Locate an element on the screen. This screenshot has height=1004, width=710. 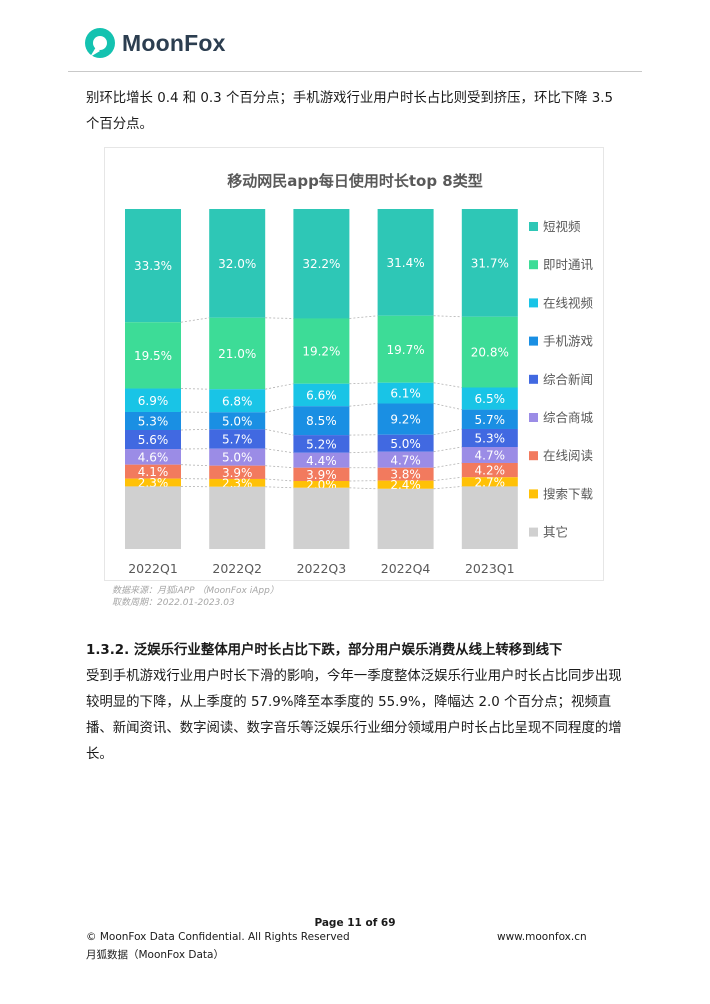
data-label: 6.6% is located at coordinates (321, 395).